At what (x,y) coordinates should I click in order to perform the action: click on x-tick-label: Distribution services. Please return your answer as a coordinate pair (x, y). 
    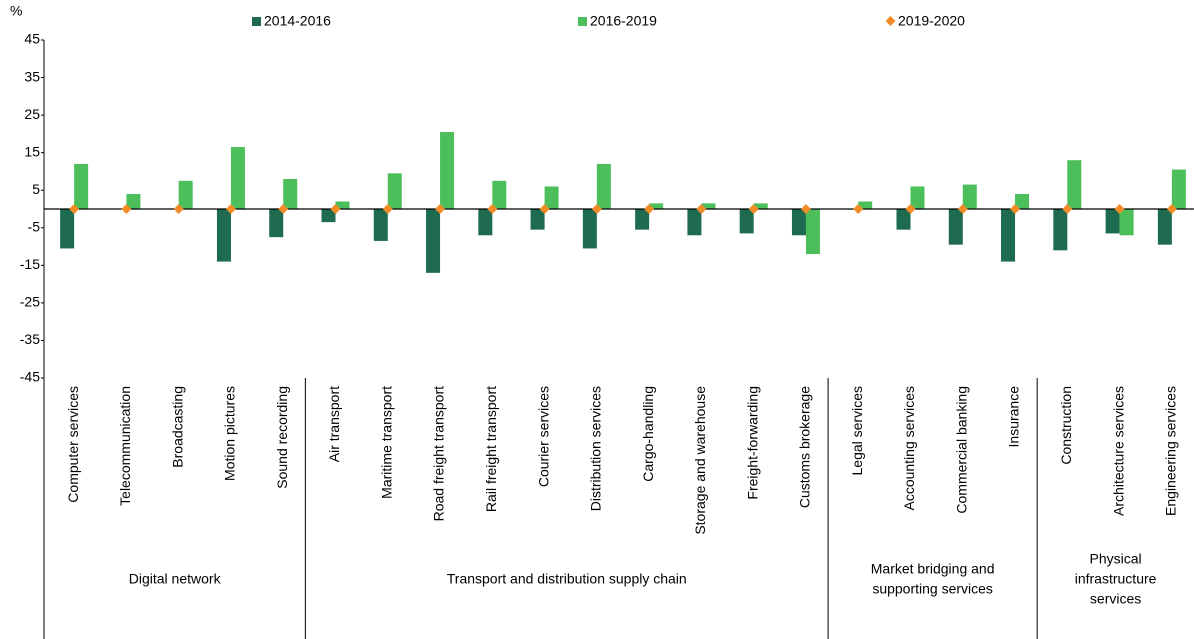
    Looking at the image, I should click on (596, 448).